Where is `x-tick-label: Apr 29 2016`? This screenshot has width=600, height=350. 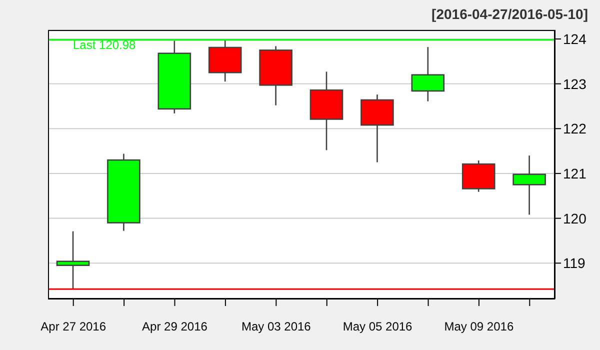
x-tick-label: Apr 29 2016 is located at coordinates (175, 327).